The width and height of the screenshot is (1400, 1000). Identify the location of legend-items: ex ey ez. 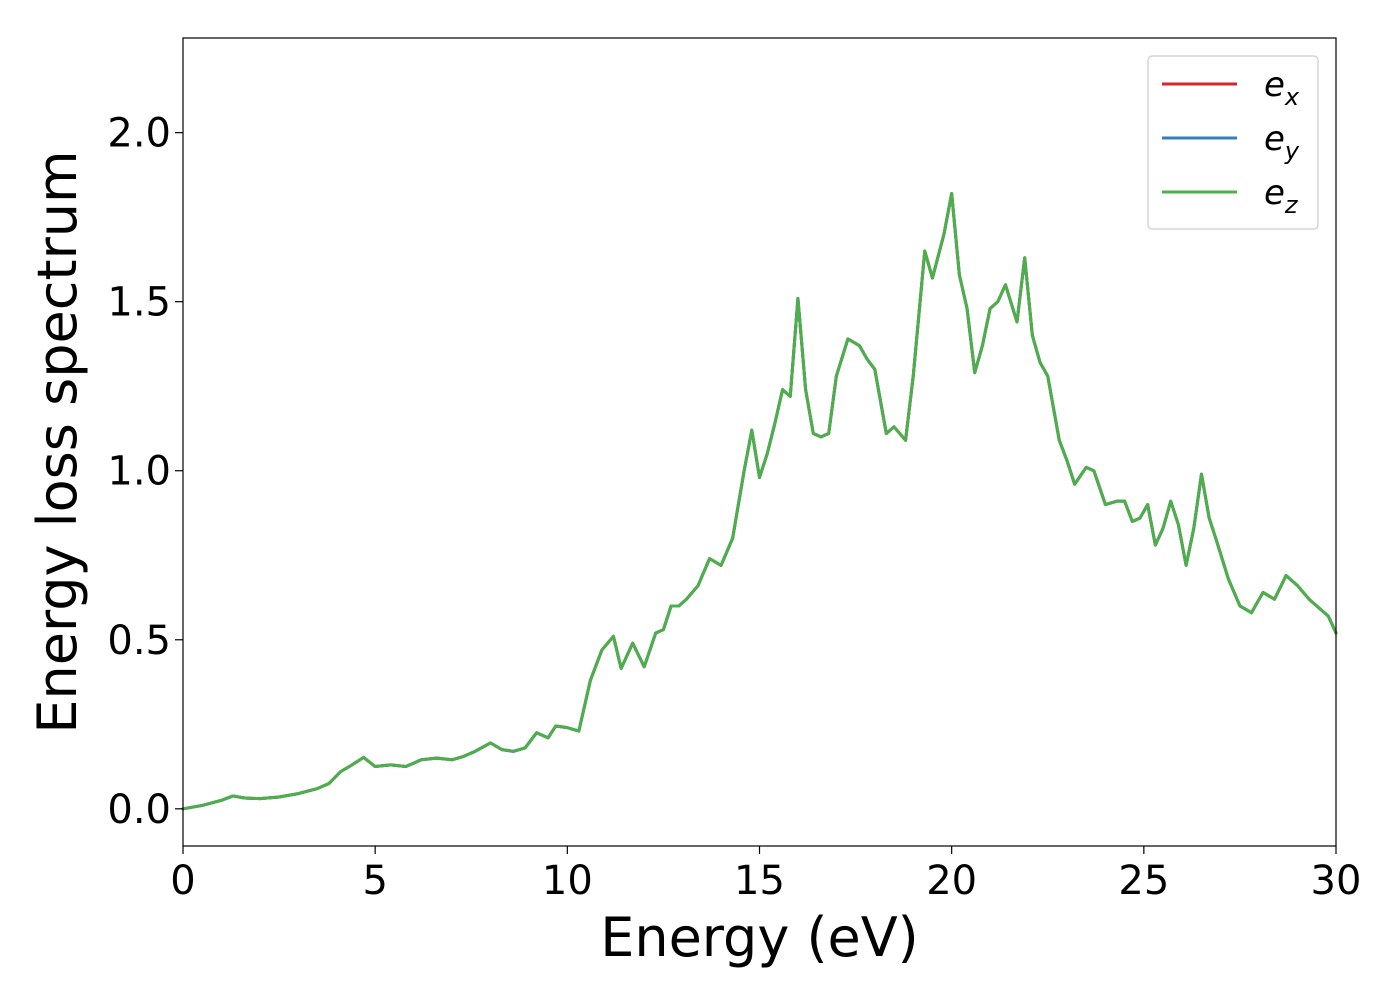
(1231, 142).